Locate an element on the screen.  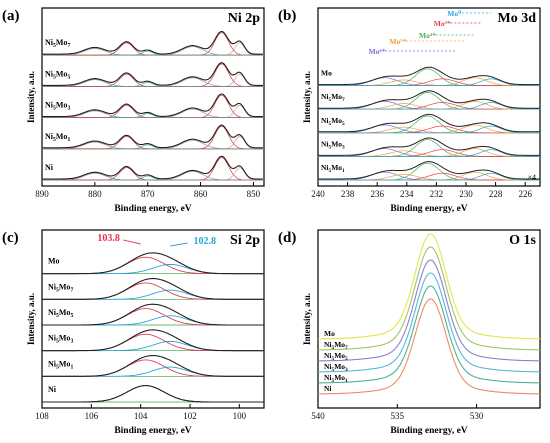
panel-label: (a) is located at coordinates (11, 16).